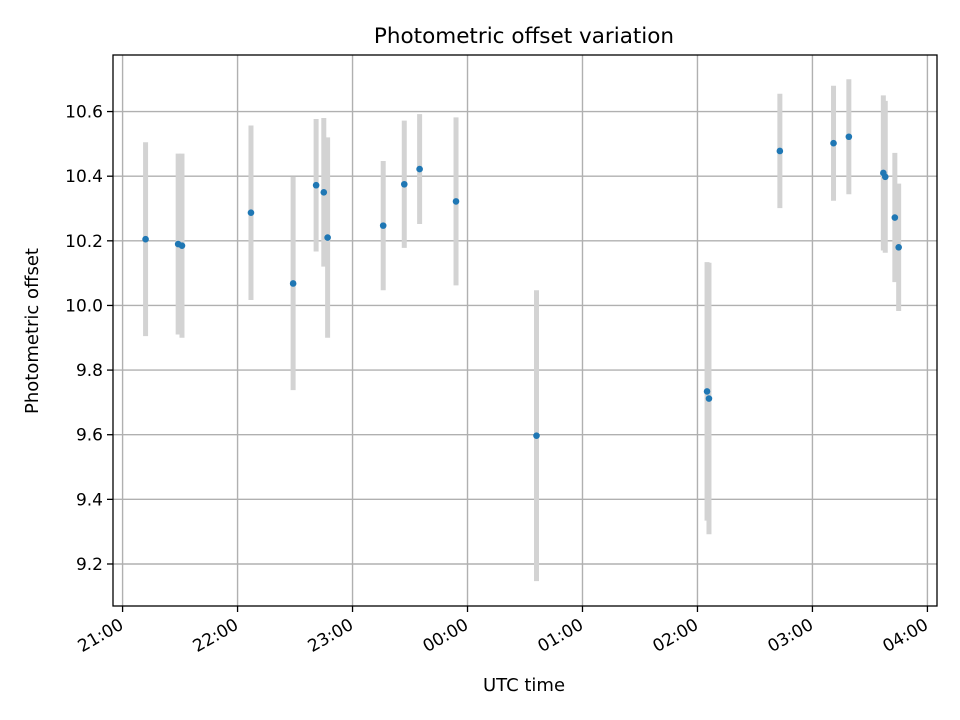 The width and height of the screenshot is (960, 720). Describe the element at coordinates (524, 36) in the screenshot. I see `chart-title: Photometric offset variation` at that location.